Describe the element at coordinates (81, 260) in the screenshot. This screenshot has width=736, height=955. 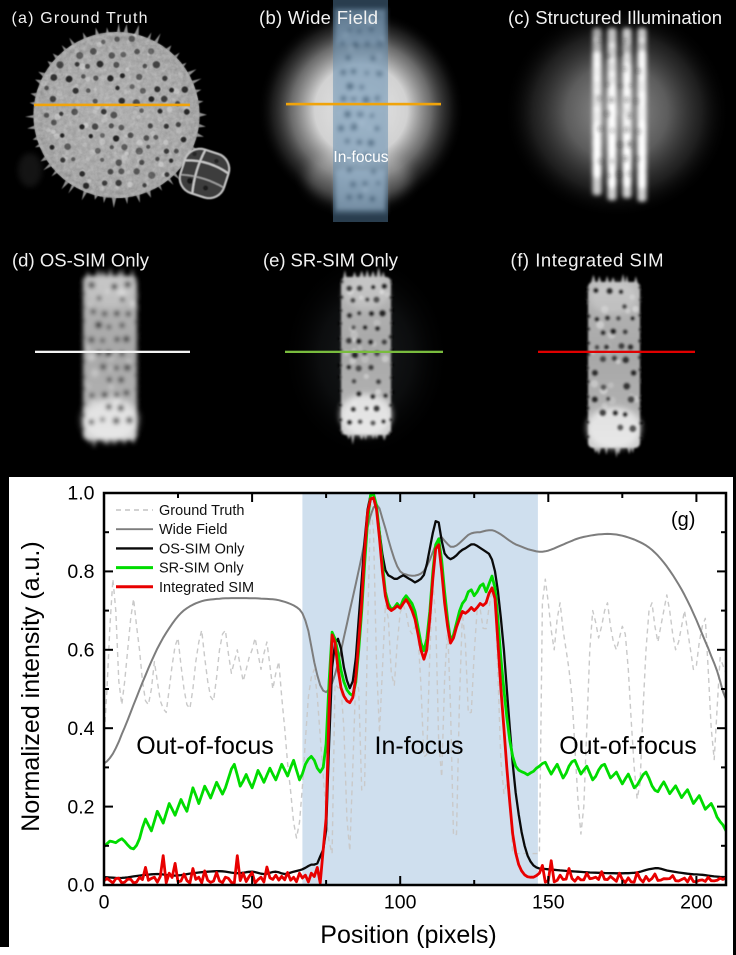
I see `svg-text: (d) OS-SIM Only` at that location.